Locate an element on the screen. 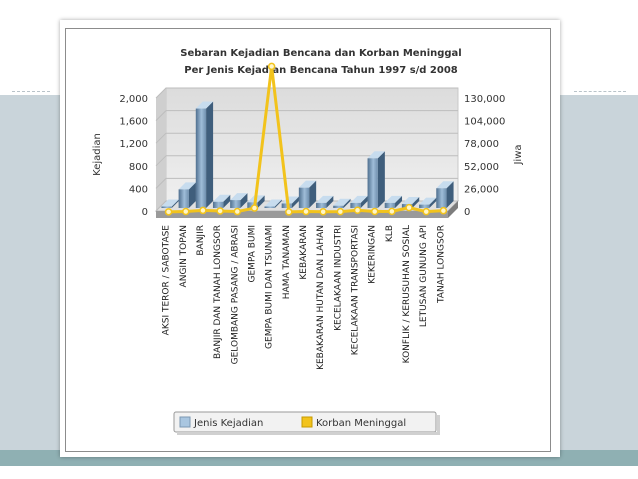  background-divider-right is located at coordinates (600, 91).